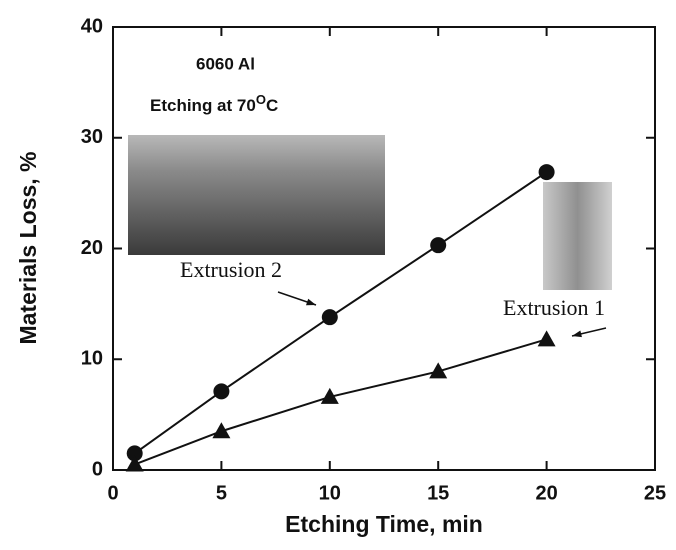  What do you see at coordinates (92, 137) in the screenshot?
I see `y-tick-label: 30` at bounding box center [92, 137].